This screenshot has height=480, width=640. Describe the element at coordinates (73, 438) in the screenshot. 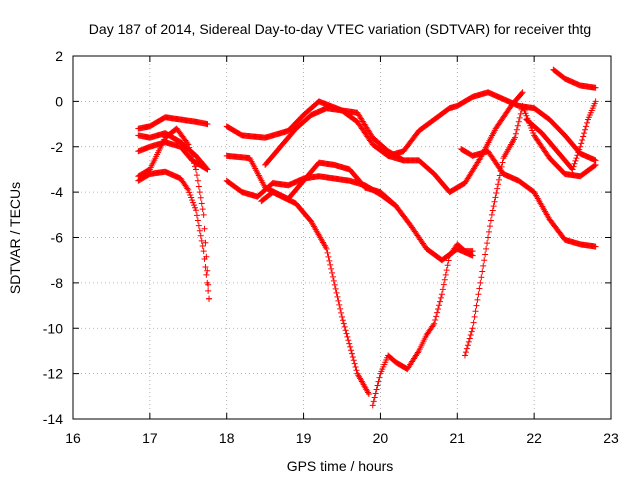

I see `x-tick-label: 16` at that location.